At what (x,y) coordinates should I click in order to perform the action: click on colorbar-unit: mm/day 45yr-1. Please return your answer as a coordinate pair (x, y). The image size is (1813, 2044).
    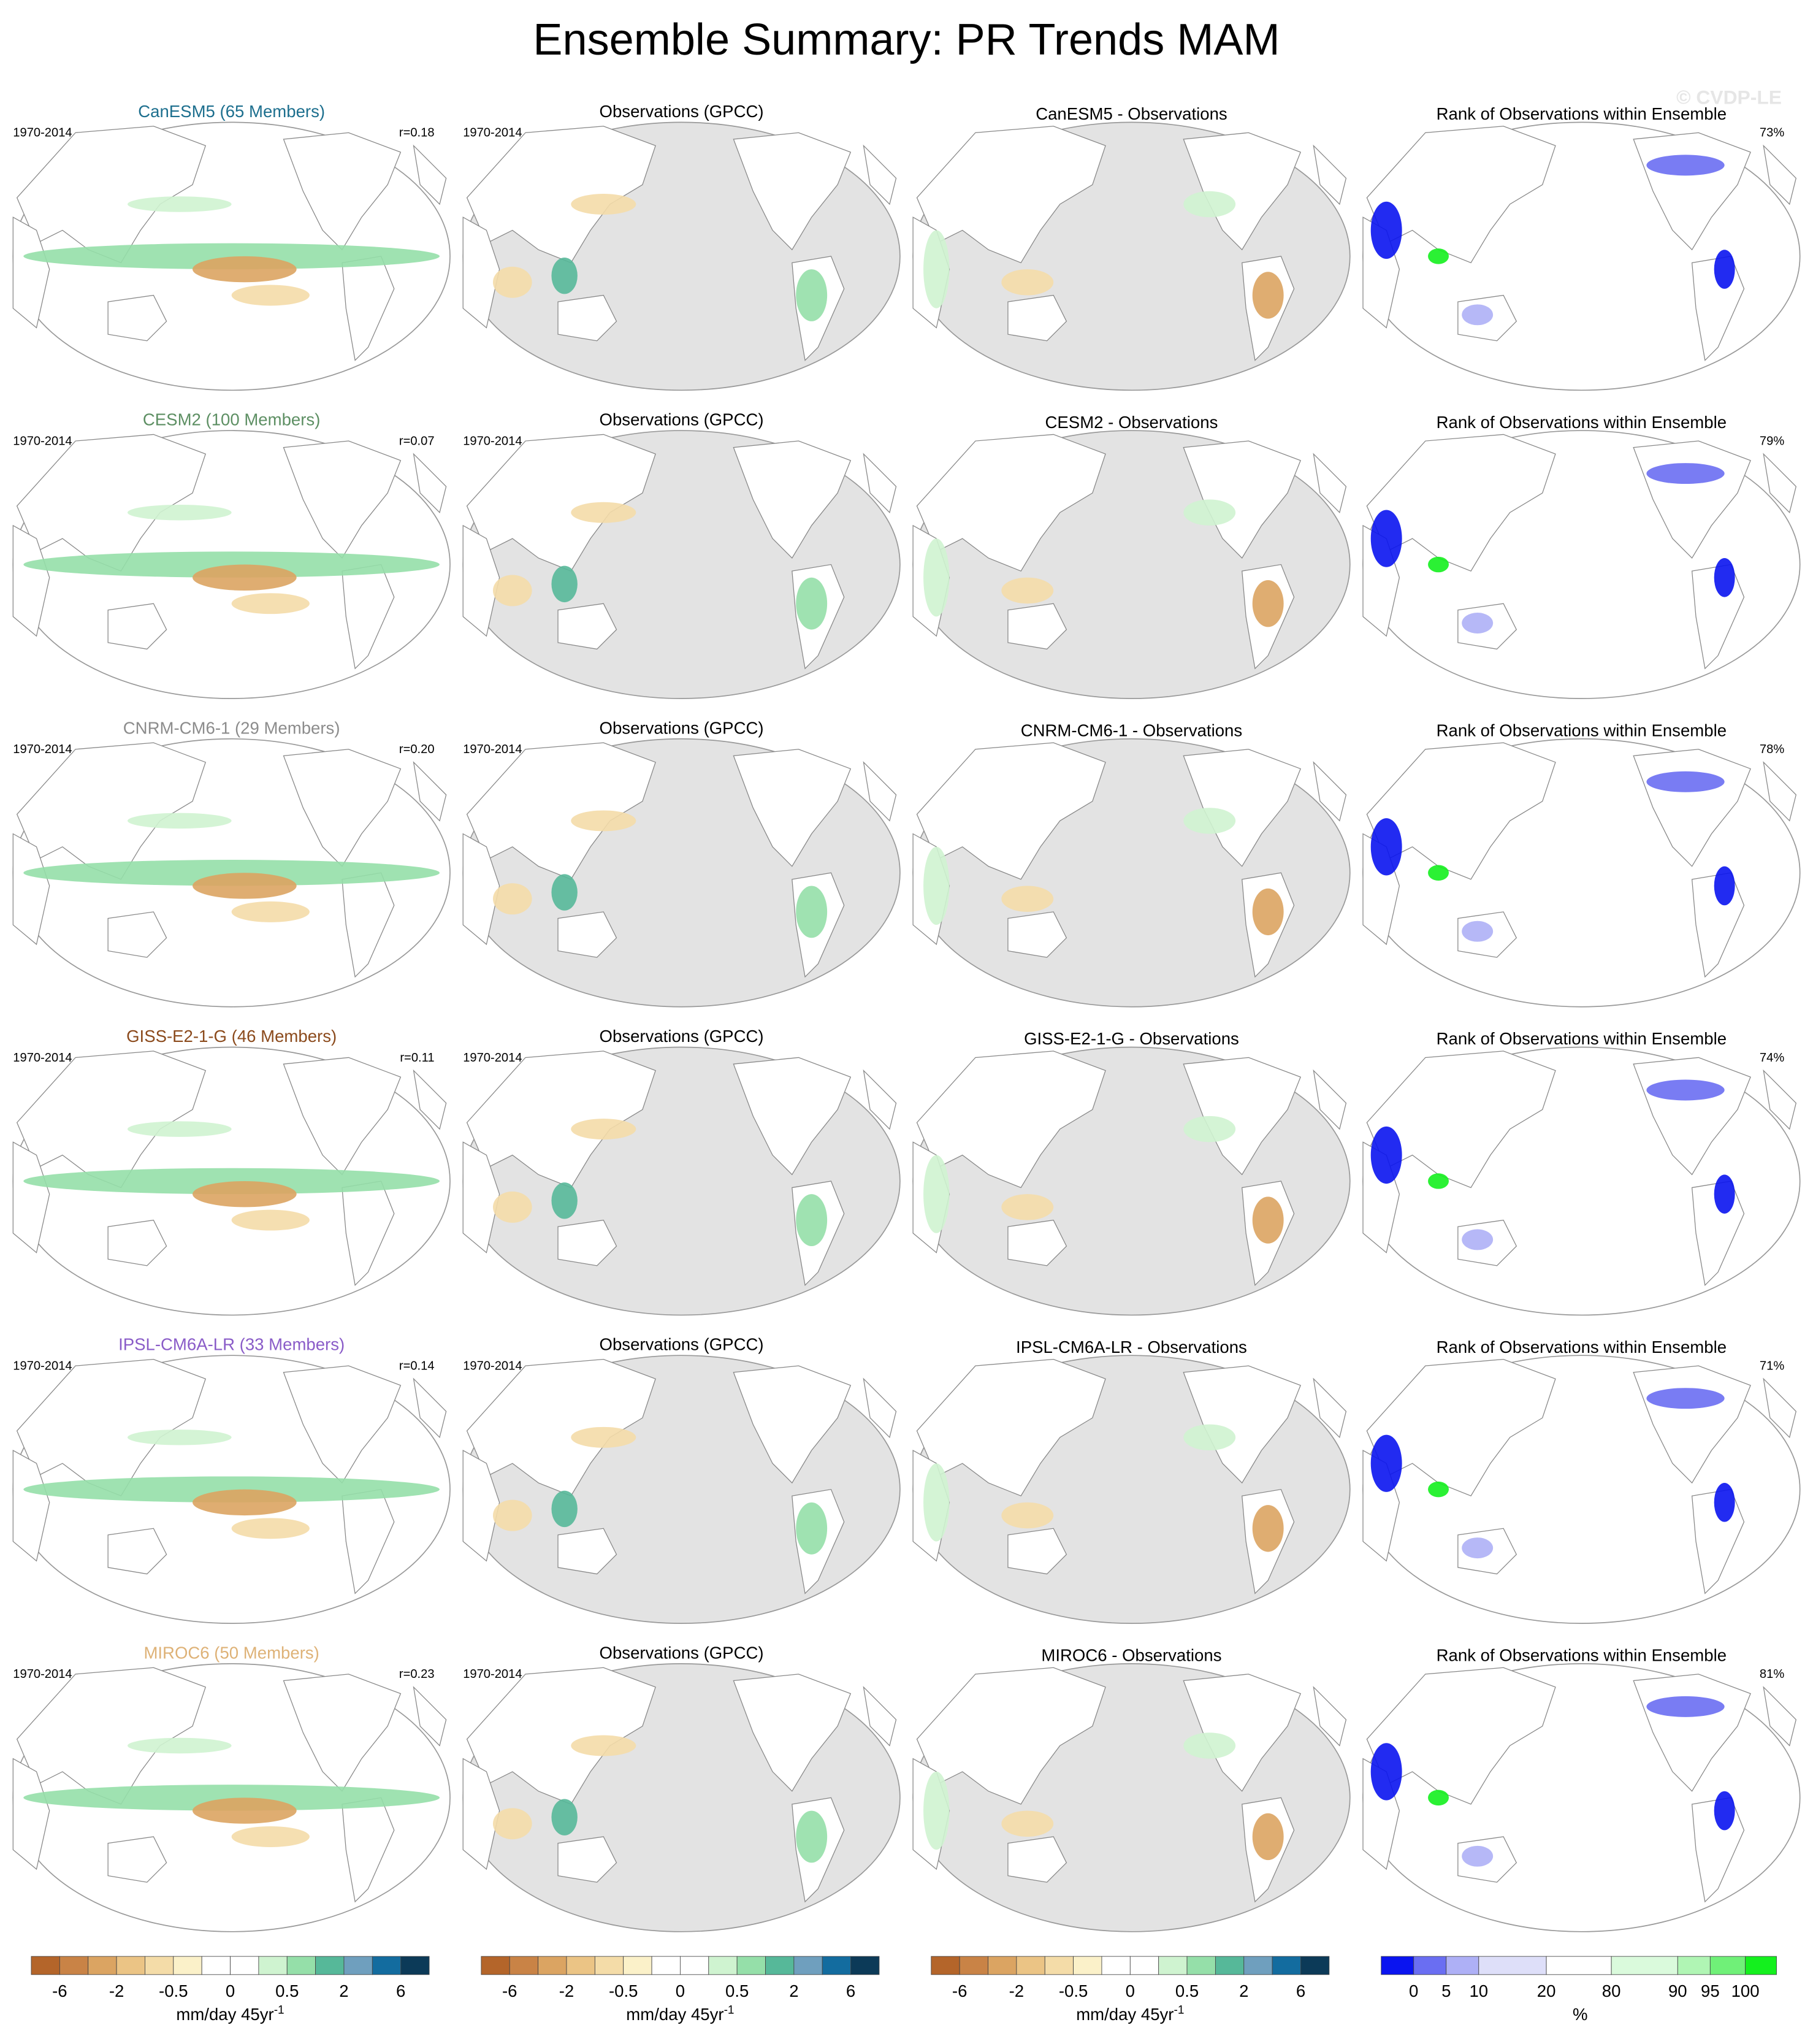
    Looking at the image, I should click on (230, 2014).